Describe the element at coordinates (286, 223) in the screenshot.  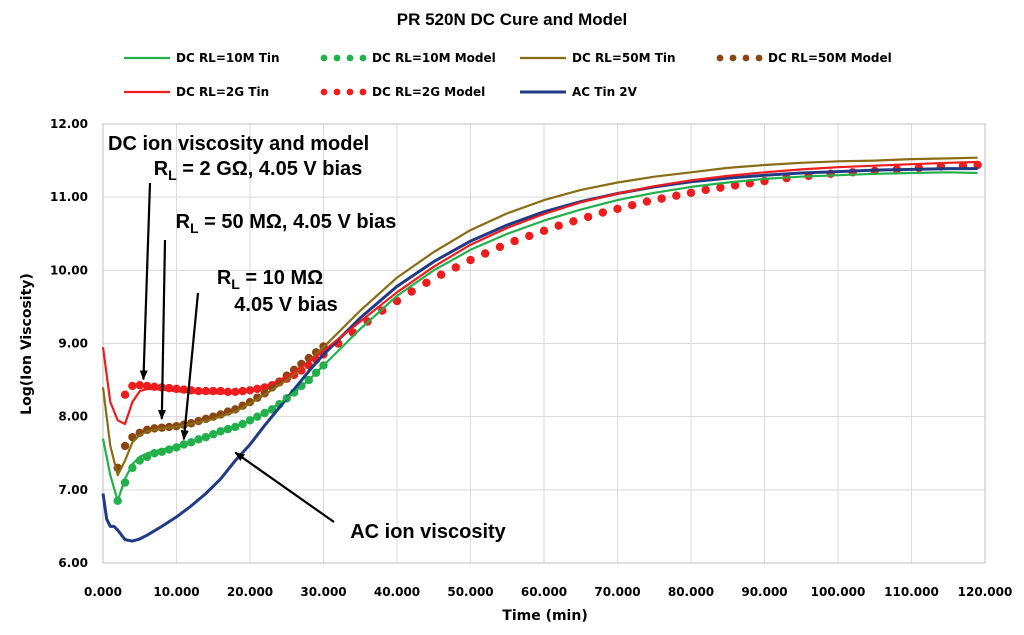
I see `annotation-text: RL = 50 MΩ, 4.05 V bias` at that location.